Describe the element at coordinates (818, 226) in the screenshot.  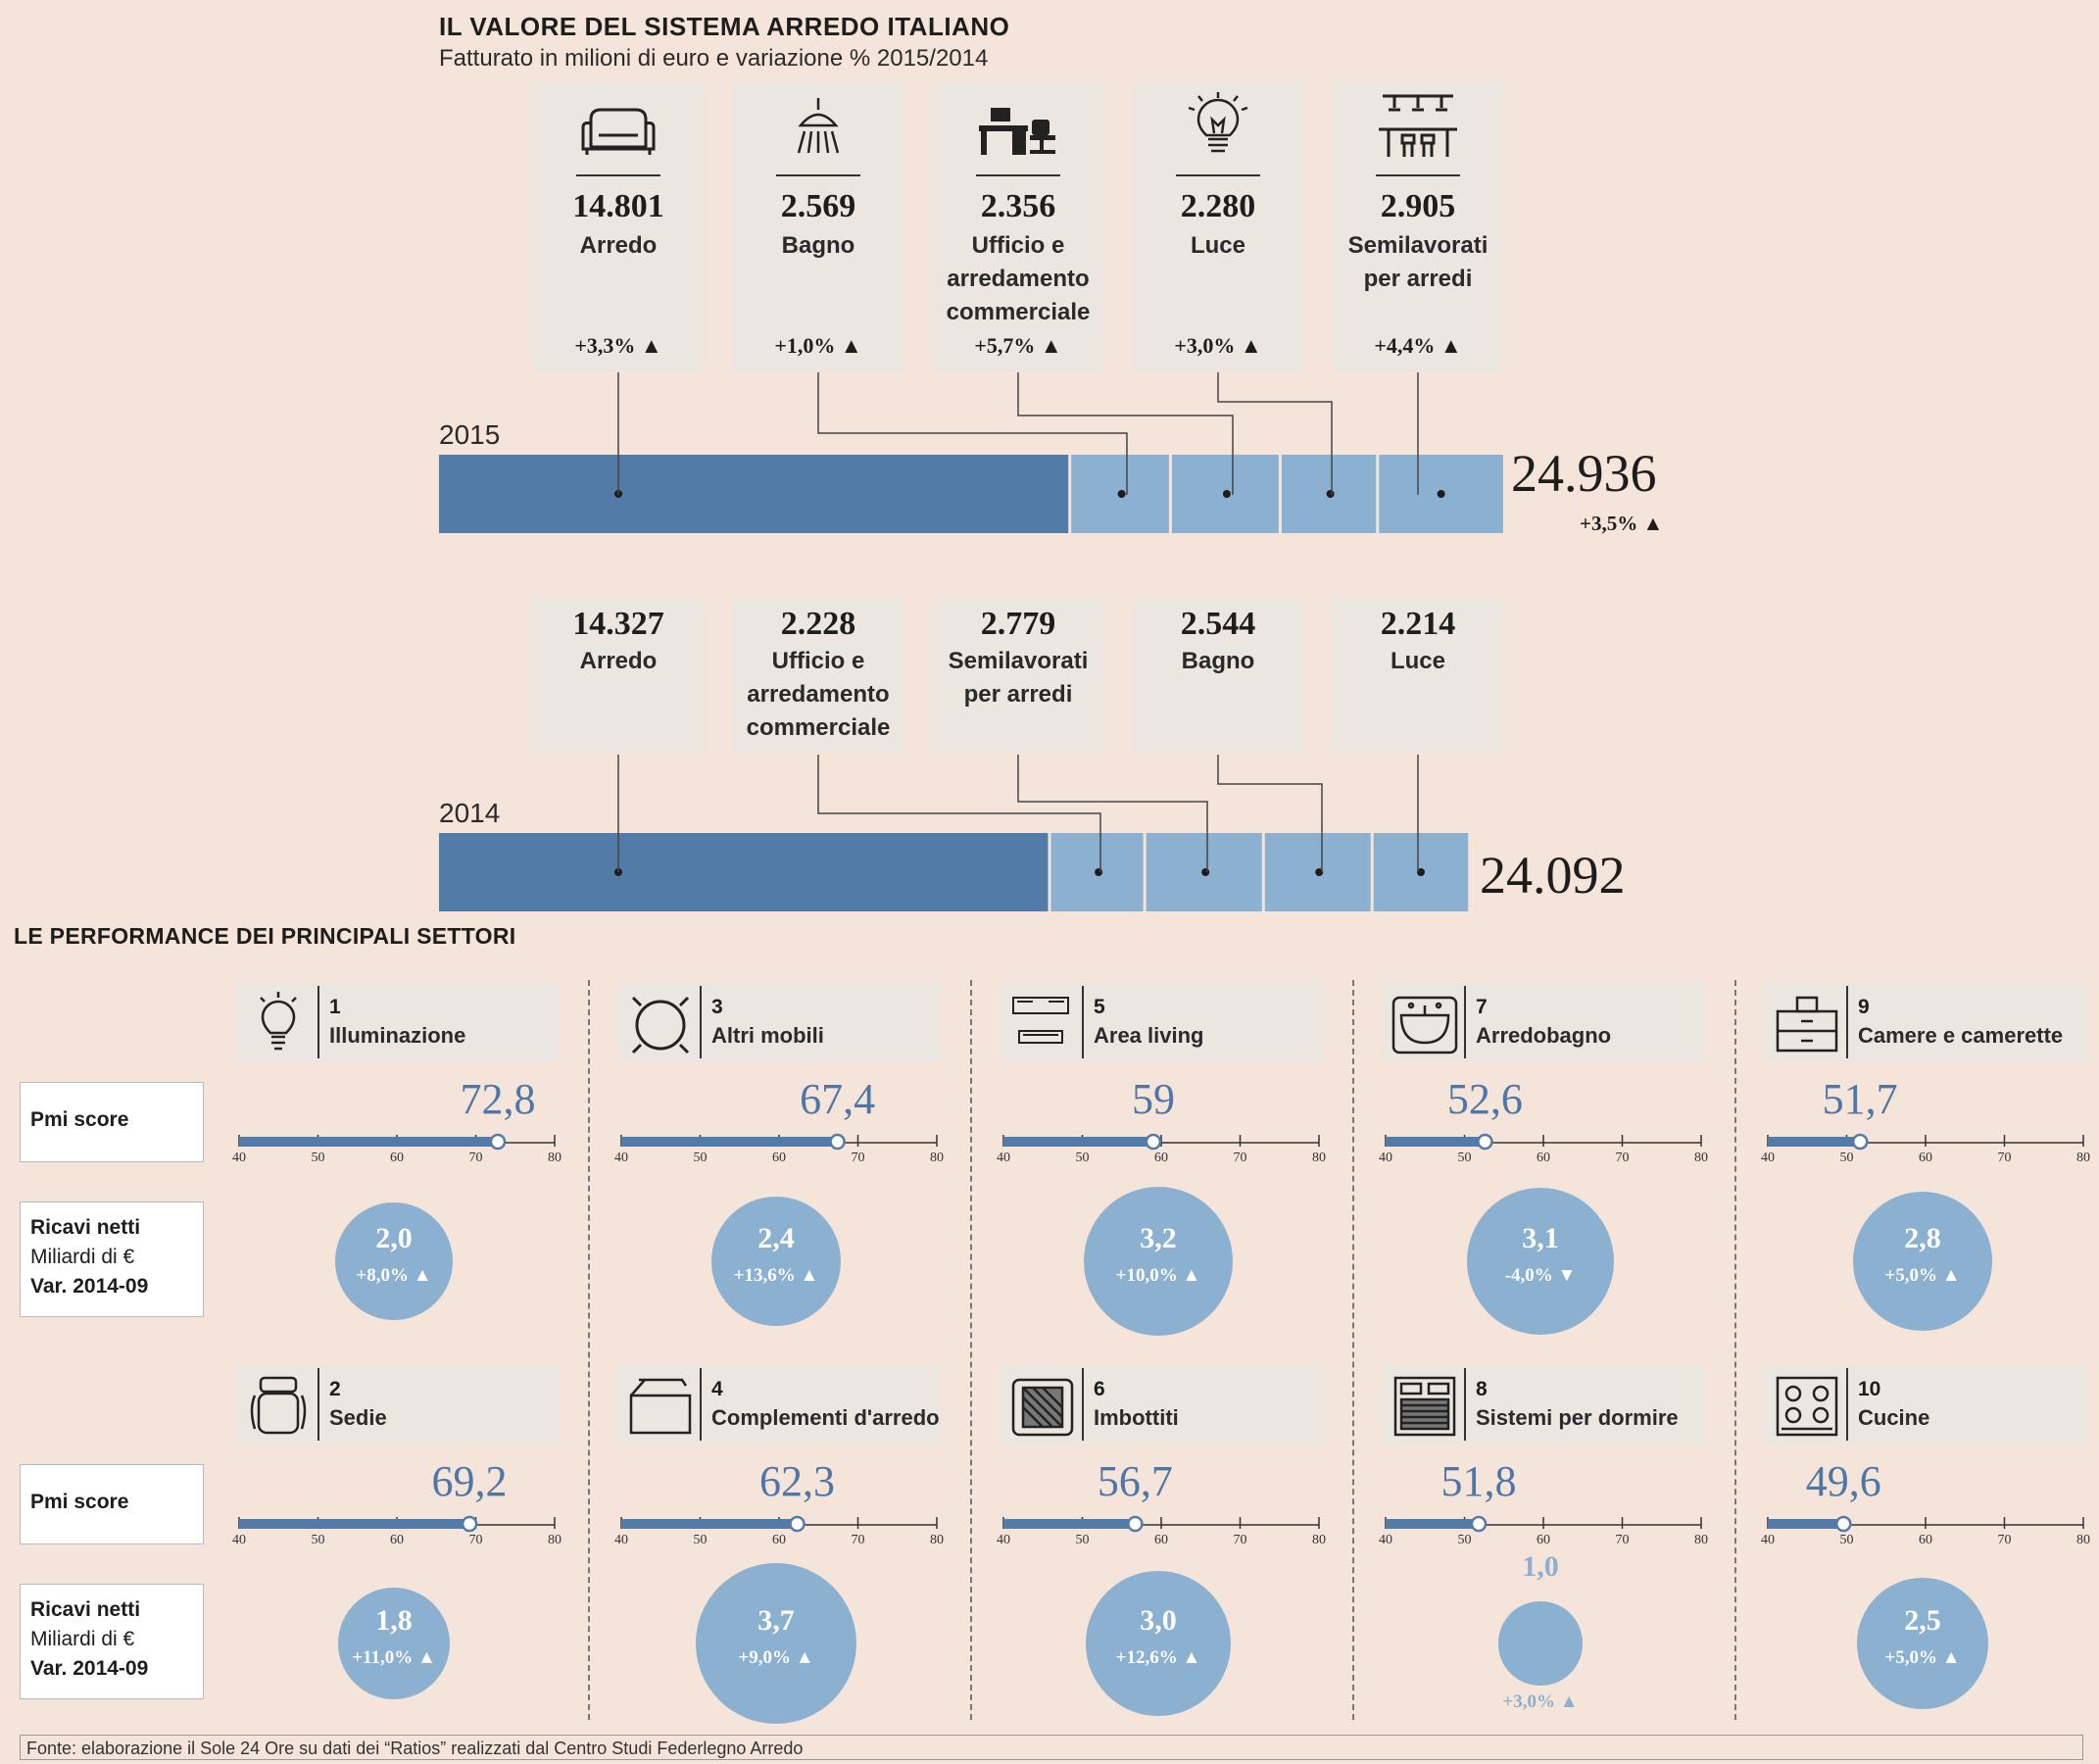
I see `card-2015-bagno: 2.569 Bagno +1,0% ▲` at that location.